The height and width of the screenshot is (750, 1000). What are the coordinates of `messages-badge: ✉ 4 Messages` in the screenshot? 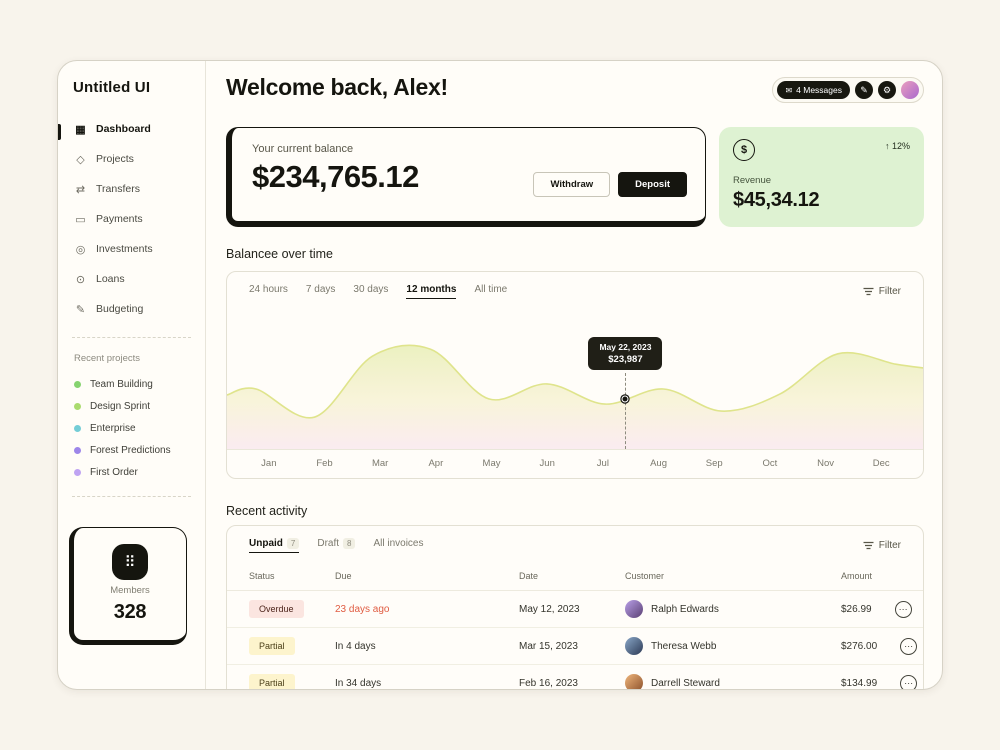 It's located at (813, 90).